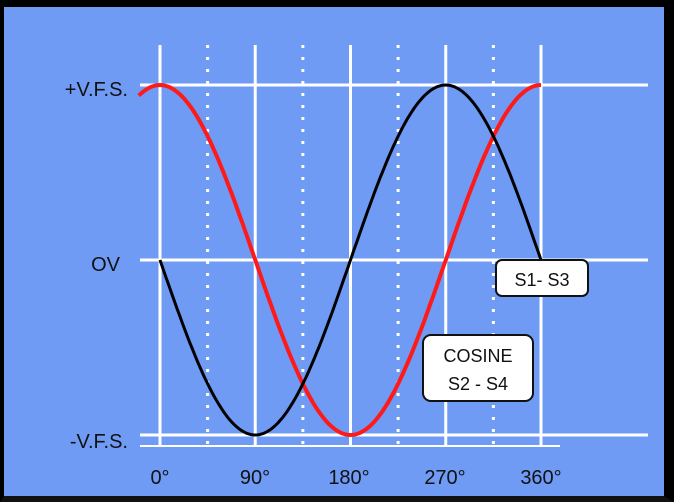 This screenshot has width=674, height=502. I want to click on y-tick-label-top: +V.F.S., so click(96, 90).